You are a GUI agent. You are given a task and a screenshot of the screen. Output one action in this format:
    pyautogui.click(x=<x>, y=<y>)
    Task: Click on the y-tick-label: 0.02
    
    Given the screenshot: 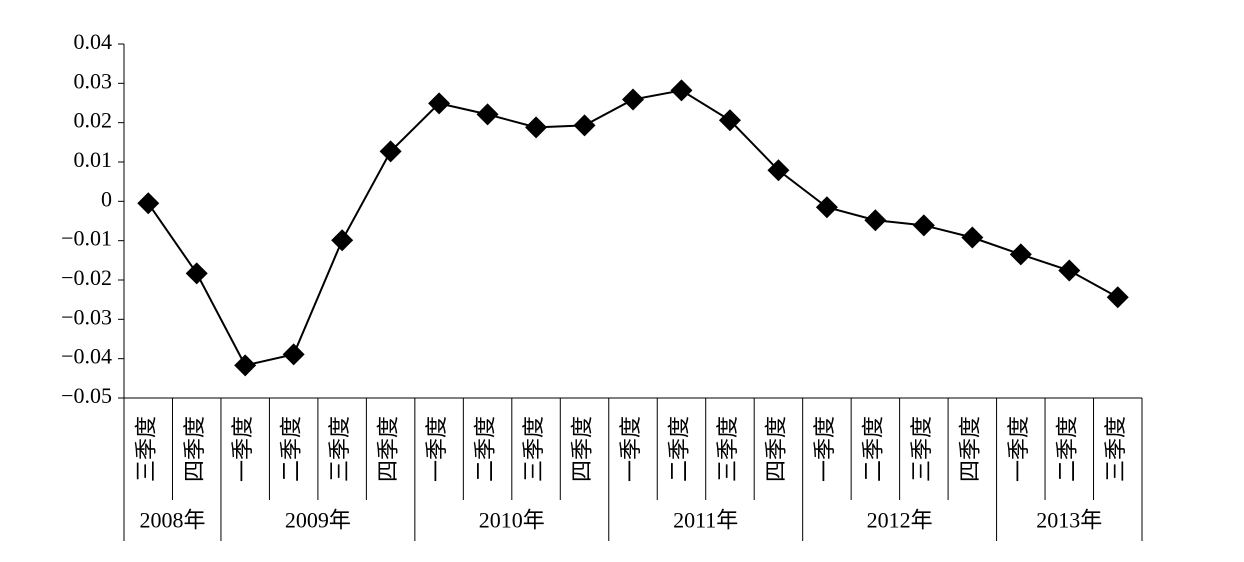 What is the action you would take?
    pyautogui.click(x=93, y=120)
    